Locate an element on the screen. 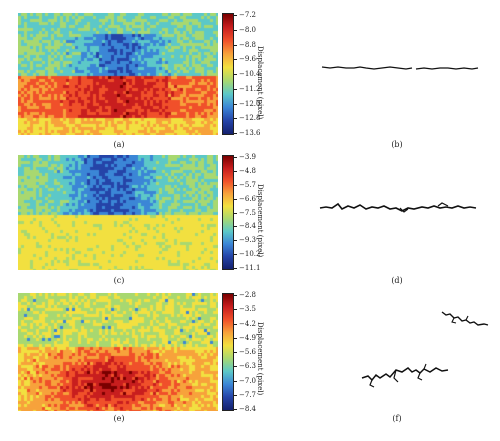 This screenshot has width=500, height=441. colorbar-tick-label: −2.8 is located at coordinates (247, 295).